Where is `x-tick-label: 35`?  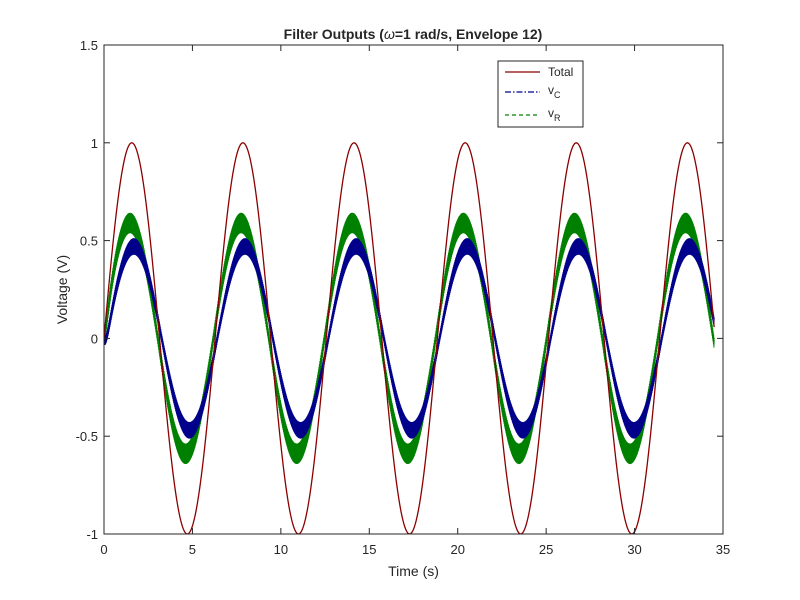
x-tick-label: 35 is located at coordinates (723, 549).